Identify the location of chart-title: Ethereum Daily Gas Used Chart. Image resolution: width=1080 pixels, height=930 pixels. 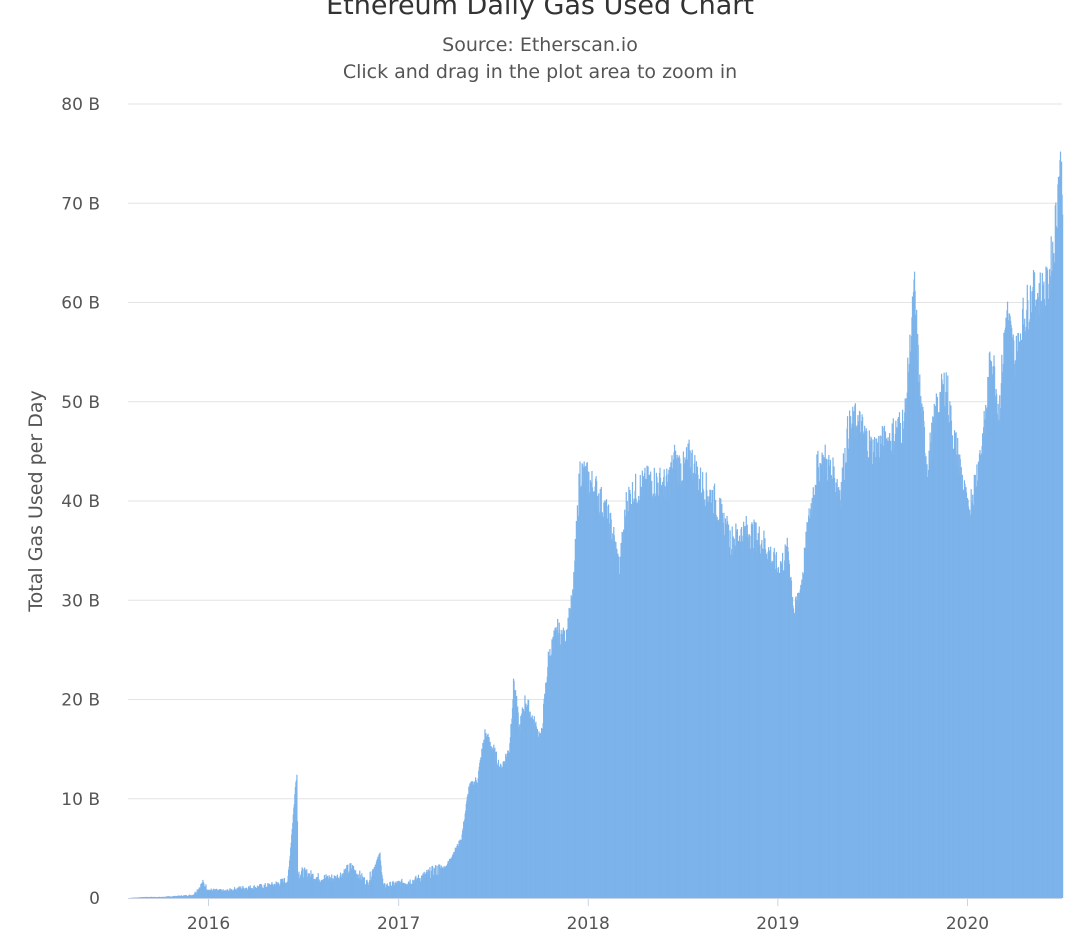
(540, 10).